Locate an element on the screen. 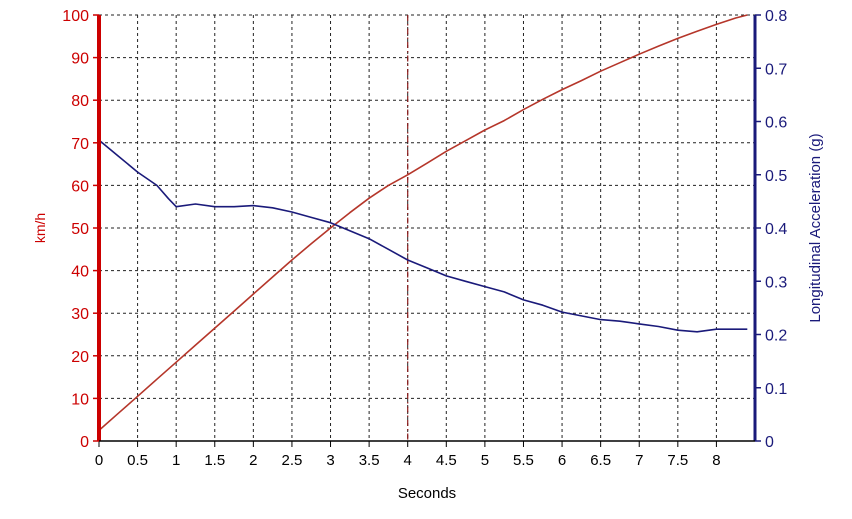 This screenshot has width=852, height=519. x-tick-label: 6 is located at coordinates (562, 460).